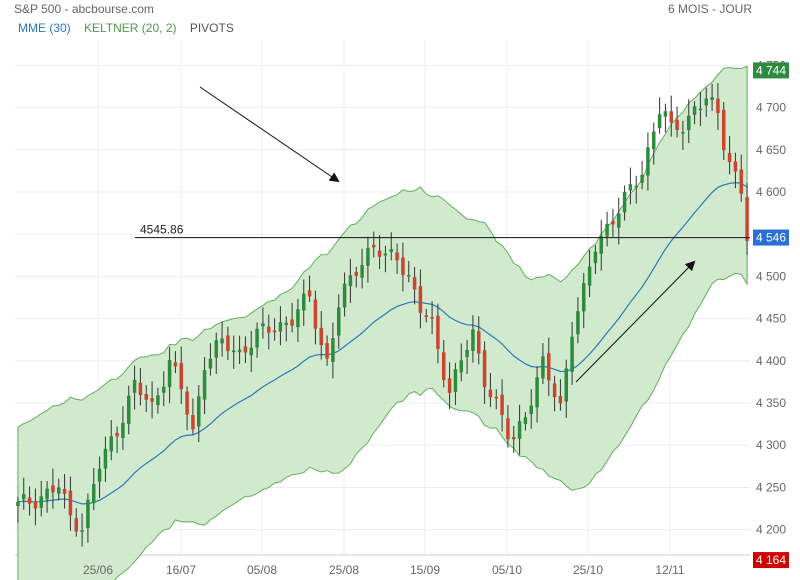  Describe the element at coordinates (344, 570) in the screenshot. I see `x-tick-label: 25/08` at that location.